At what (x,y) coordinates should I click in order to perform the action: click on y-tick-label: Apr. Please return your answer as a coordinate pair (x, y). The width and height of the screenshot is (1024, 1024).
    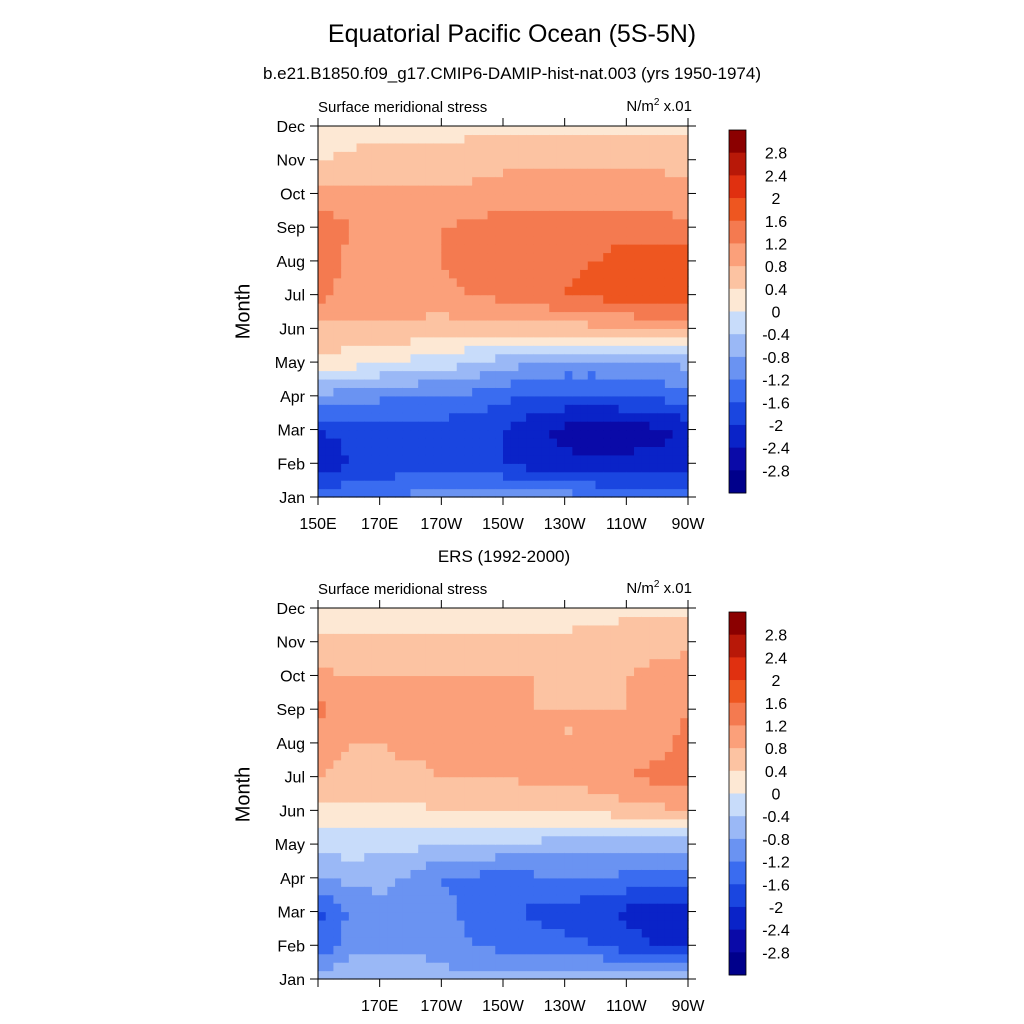
    Looking at the image, I should click on (293, 397).